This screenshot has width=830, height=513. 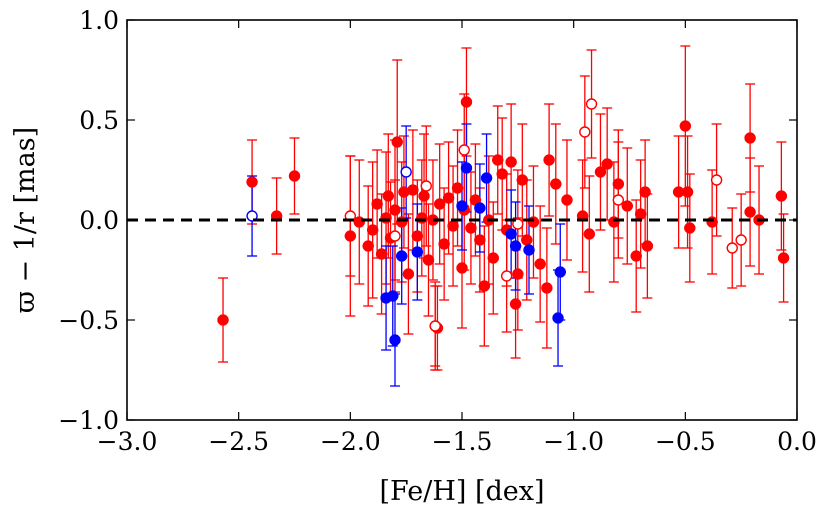 What do you see at coordinates (685, 441) in the screenshot?
I see `x-tick-label: −0.5` at bounding box center [685, 441].